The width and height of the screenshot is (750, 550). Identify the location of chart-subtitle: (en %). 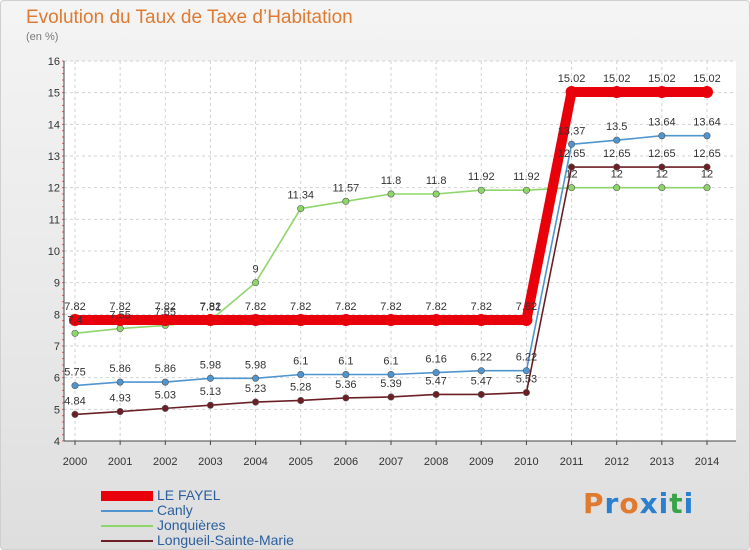
(42, 37).